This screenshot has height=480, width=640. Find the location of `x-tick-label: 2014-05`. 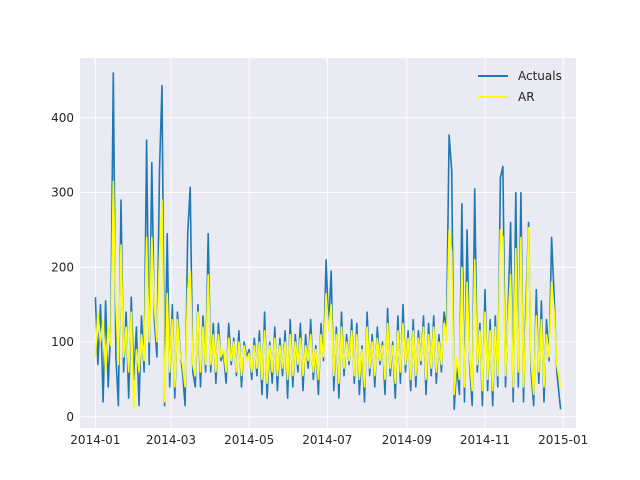

x-tick-label: 2014-05 is located at coordinates (249, 440).